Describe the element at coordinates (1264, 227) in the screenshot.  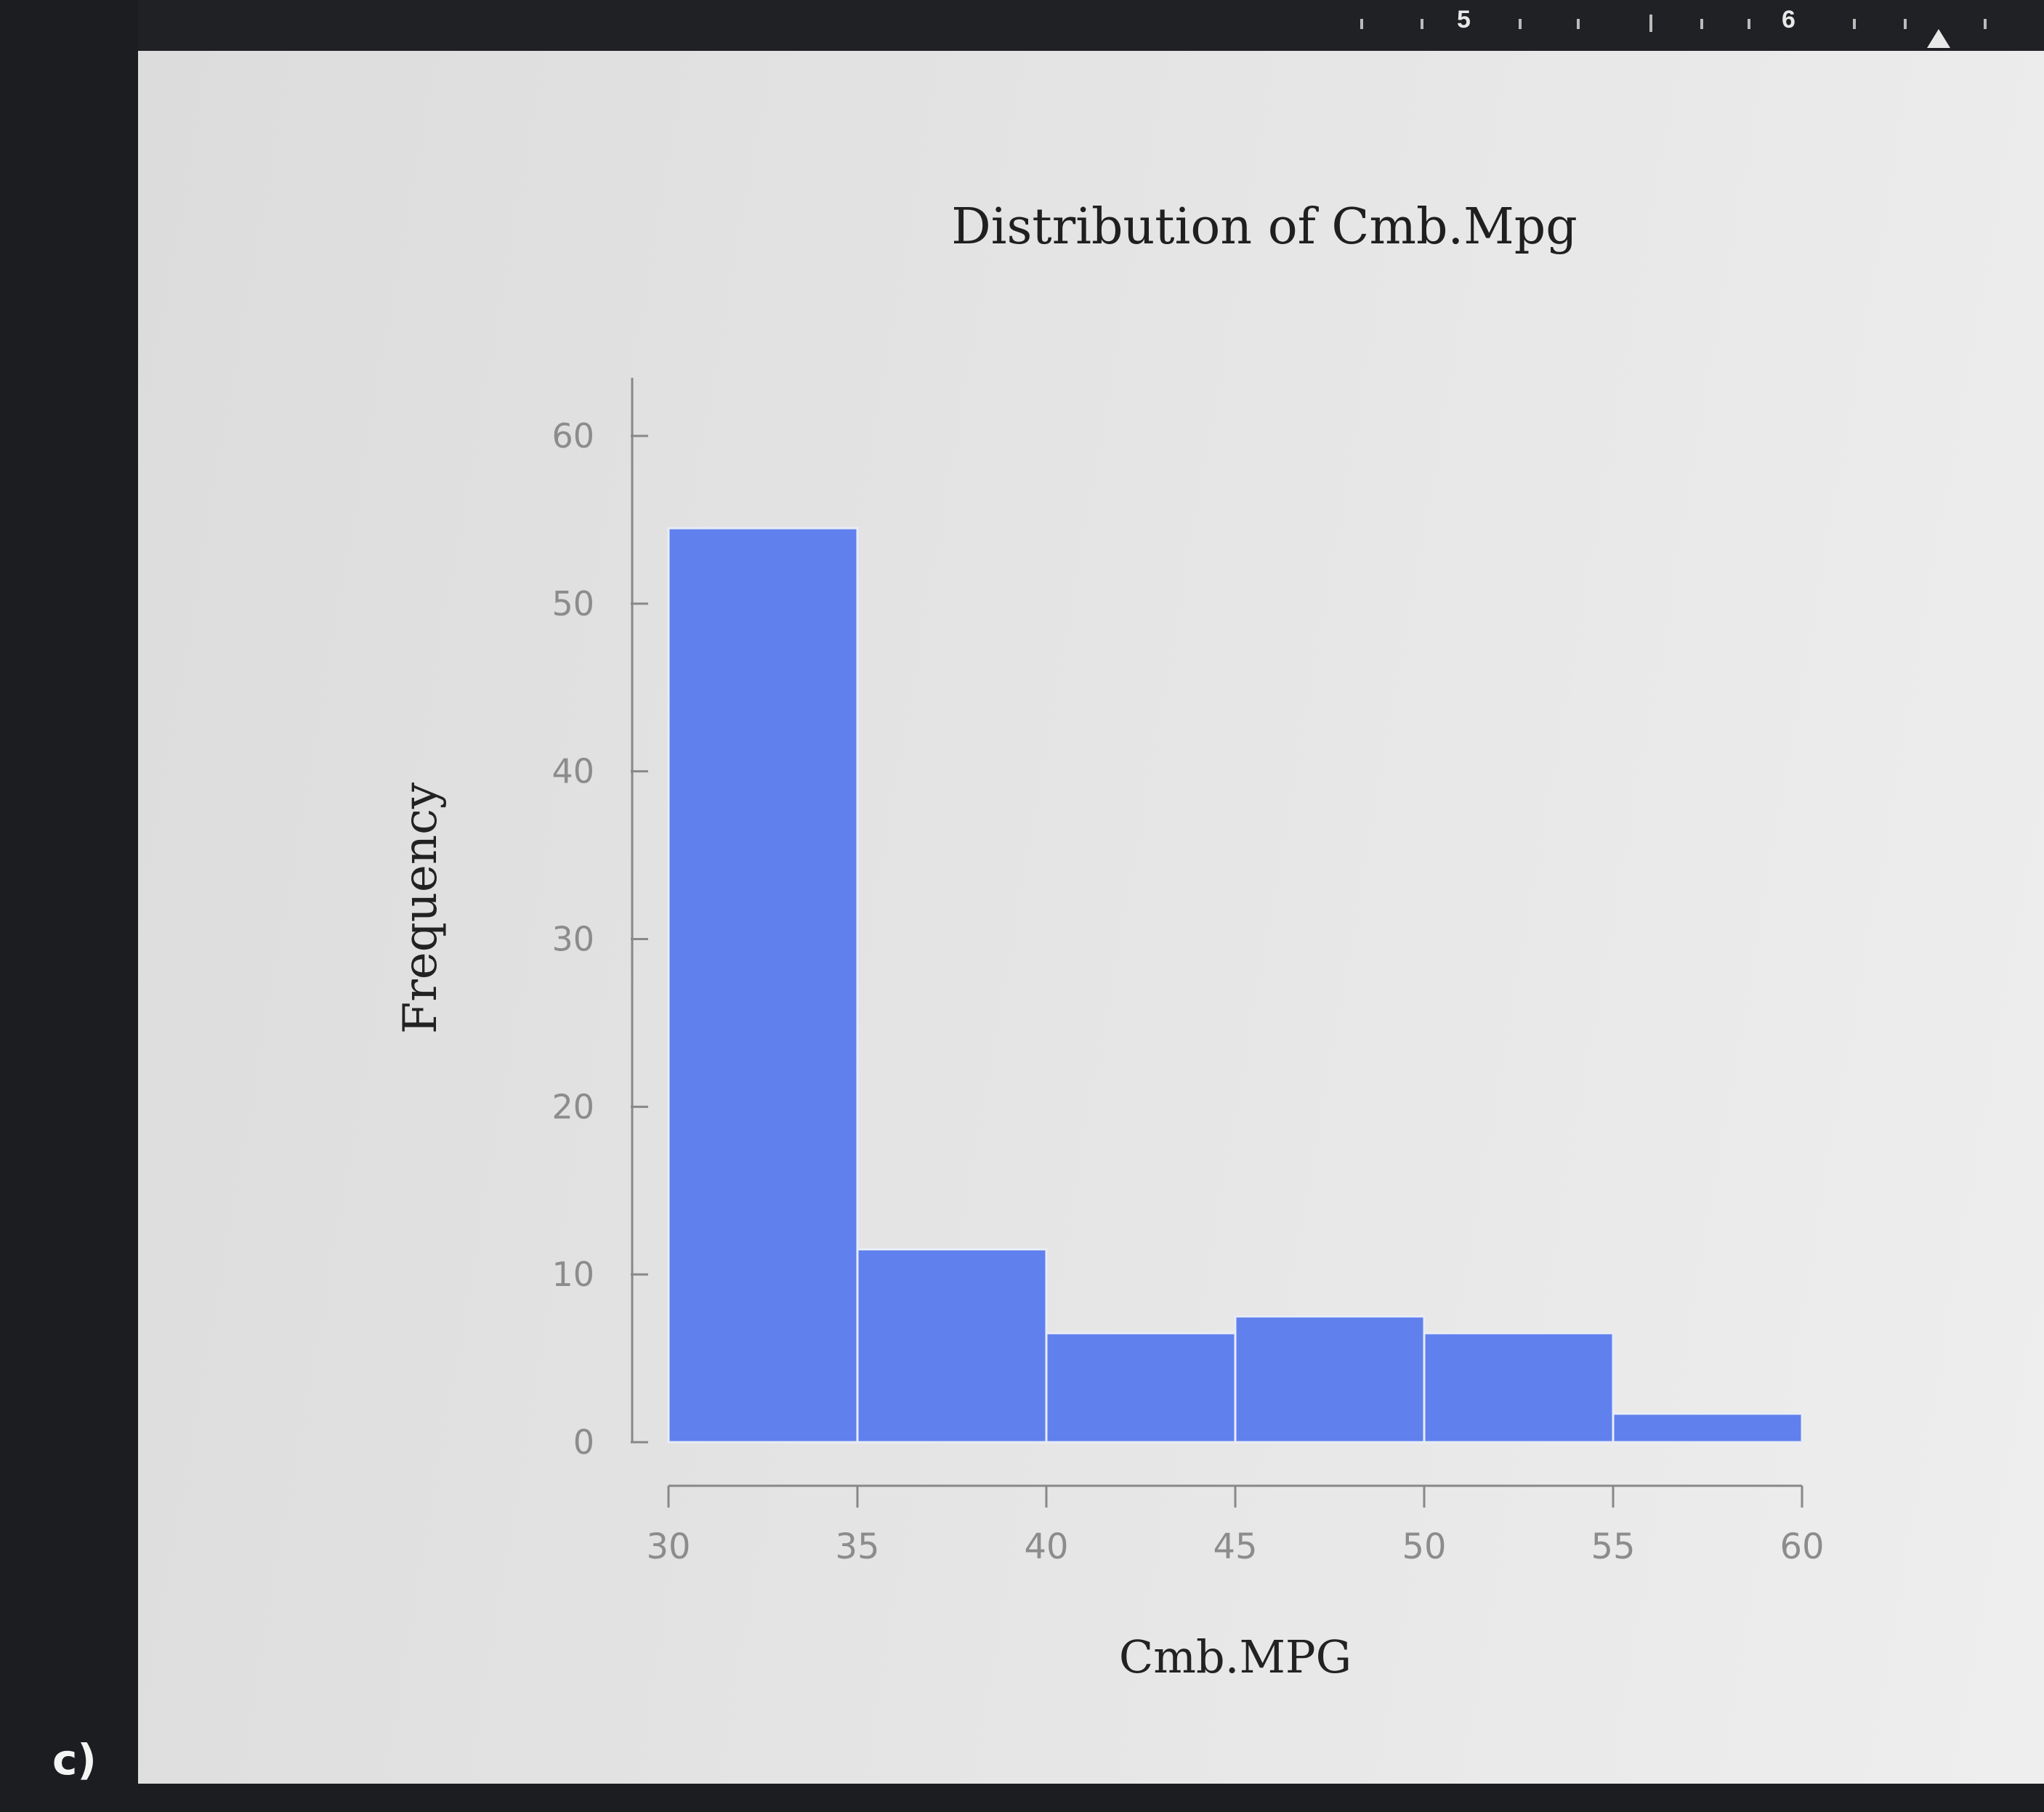
I see `chart-title: Distribution of Cmb.Mpg` at that location.